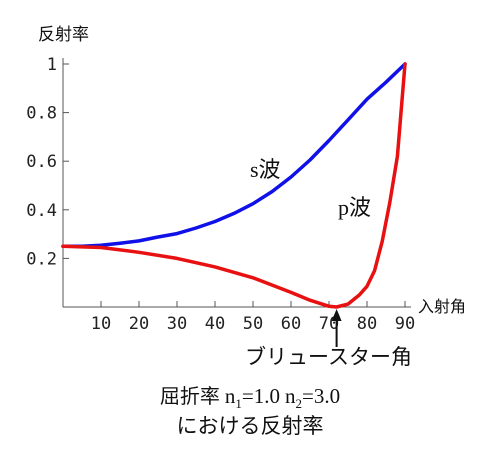 The image size is (500, 463). Describe the element at coordinates (336, 328) in the screenshot. I see `brewster-arrow` at that location.